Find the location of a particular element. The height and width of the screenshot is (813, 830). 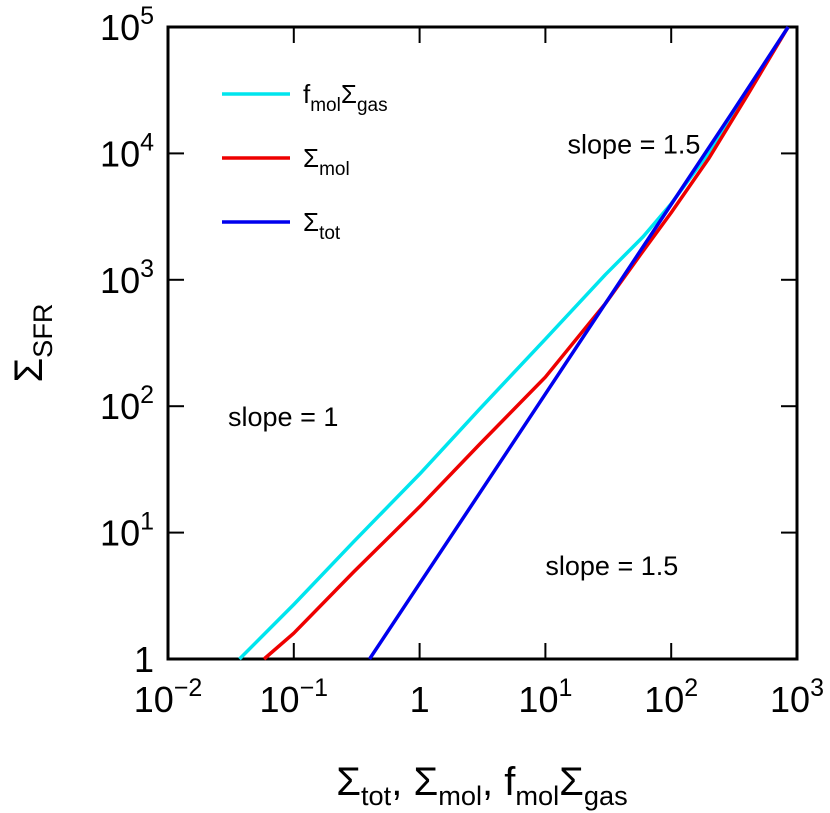

legend-label-1: Σmol is located at coordinates (326, 161).